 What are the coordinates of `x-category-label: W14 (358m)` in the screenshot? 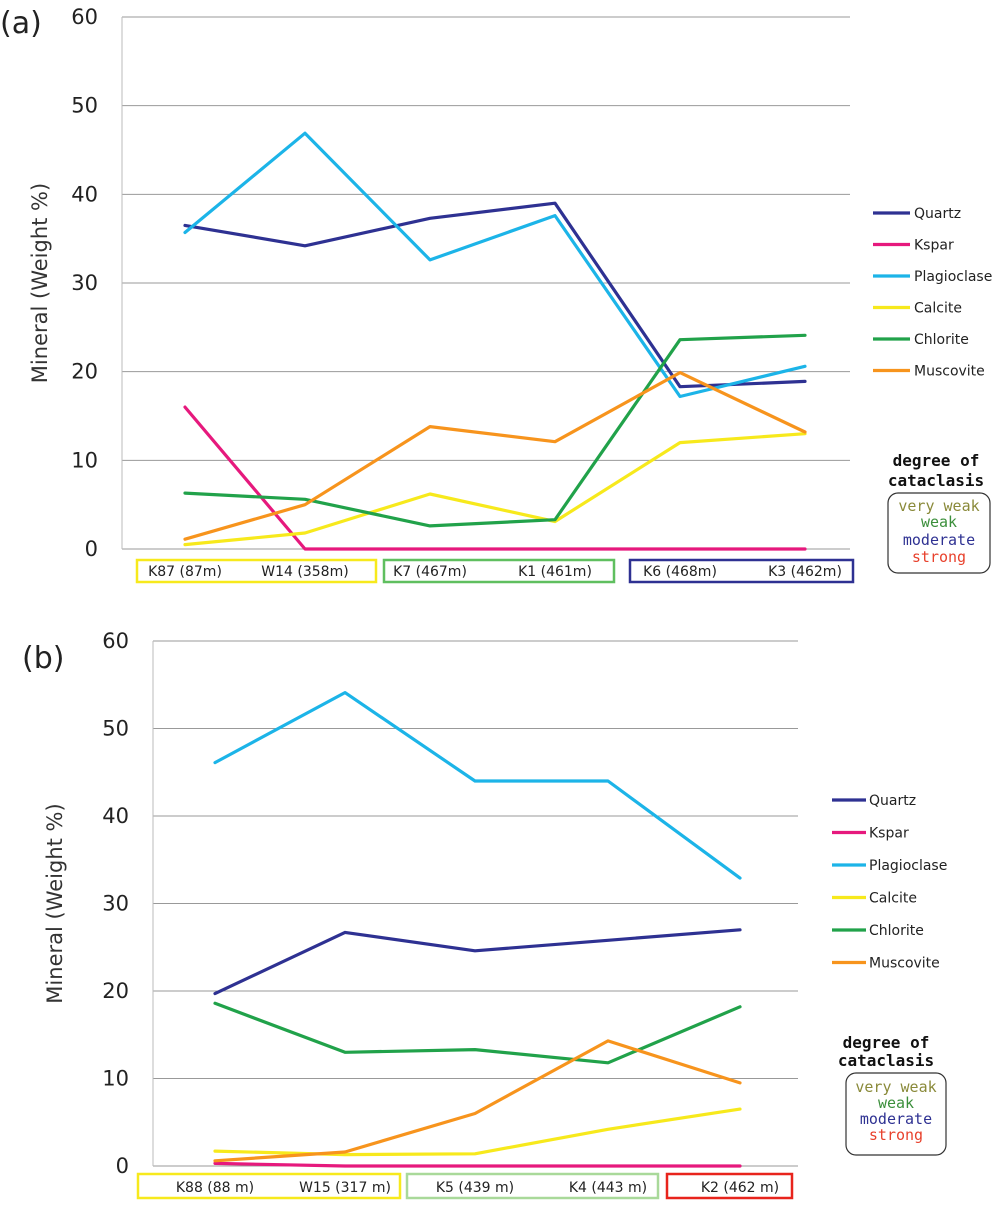 It's located at (304, 572).